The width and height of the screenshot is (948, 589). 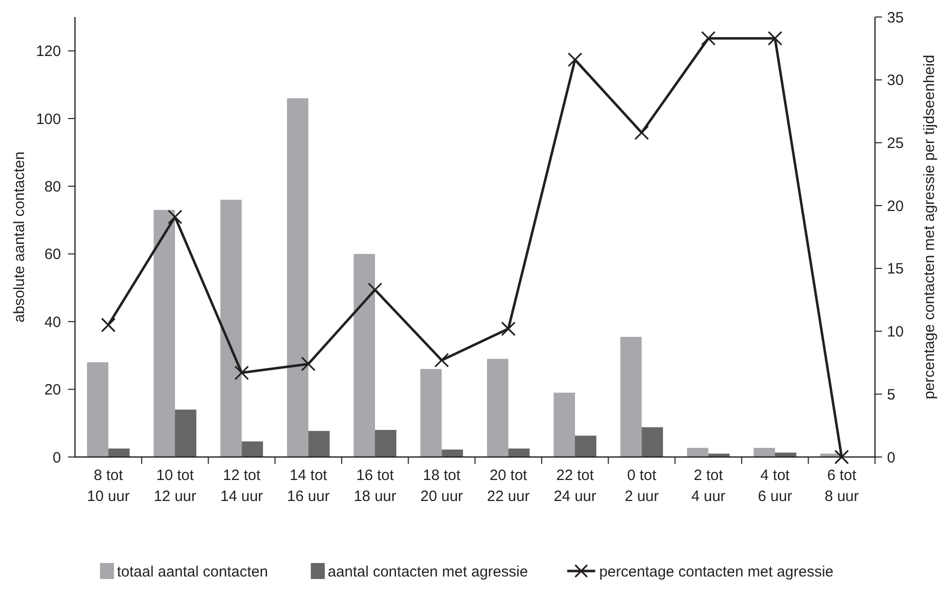 I want to click on y2-tick-label: 5, so click(x=891, y=395).